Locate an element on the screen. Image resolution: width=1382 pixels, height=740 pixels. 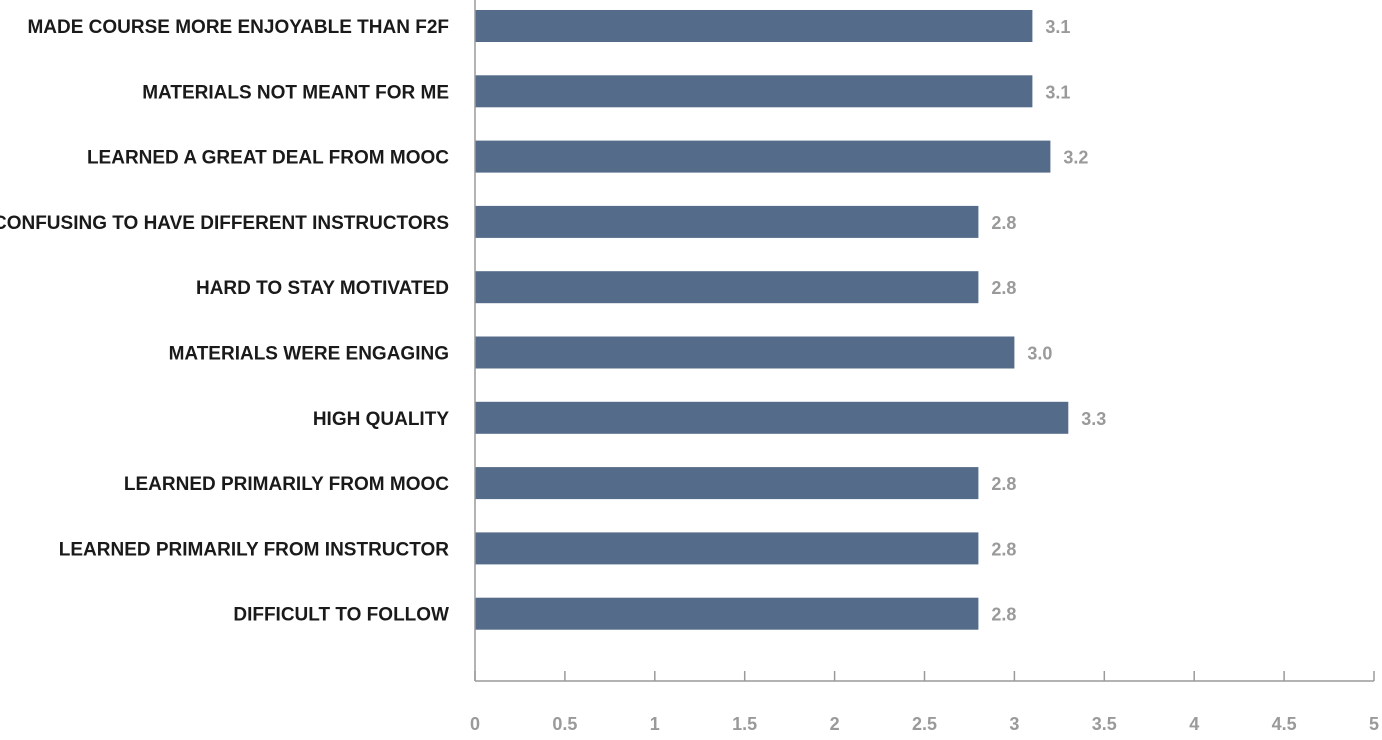
x-tick-label: 1 is located at coordinates (655, 724).